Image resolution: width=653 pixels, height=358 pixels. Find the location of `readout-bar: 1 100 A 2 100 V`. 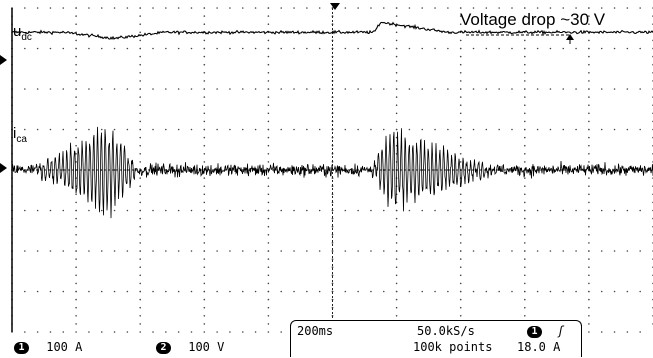

readout-bar: 1 100 A 2 100 V is located at coordinates (326, 347).